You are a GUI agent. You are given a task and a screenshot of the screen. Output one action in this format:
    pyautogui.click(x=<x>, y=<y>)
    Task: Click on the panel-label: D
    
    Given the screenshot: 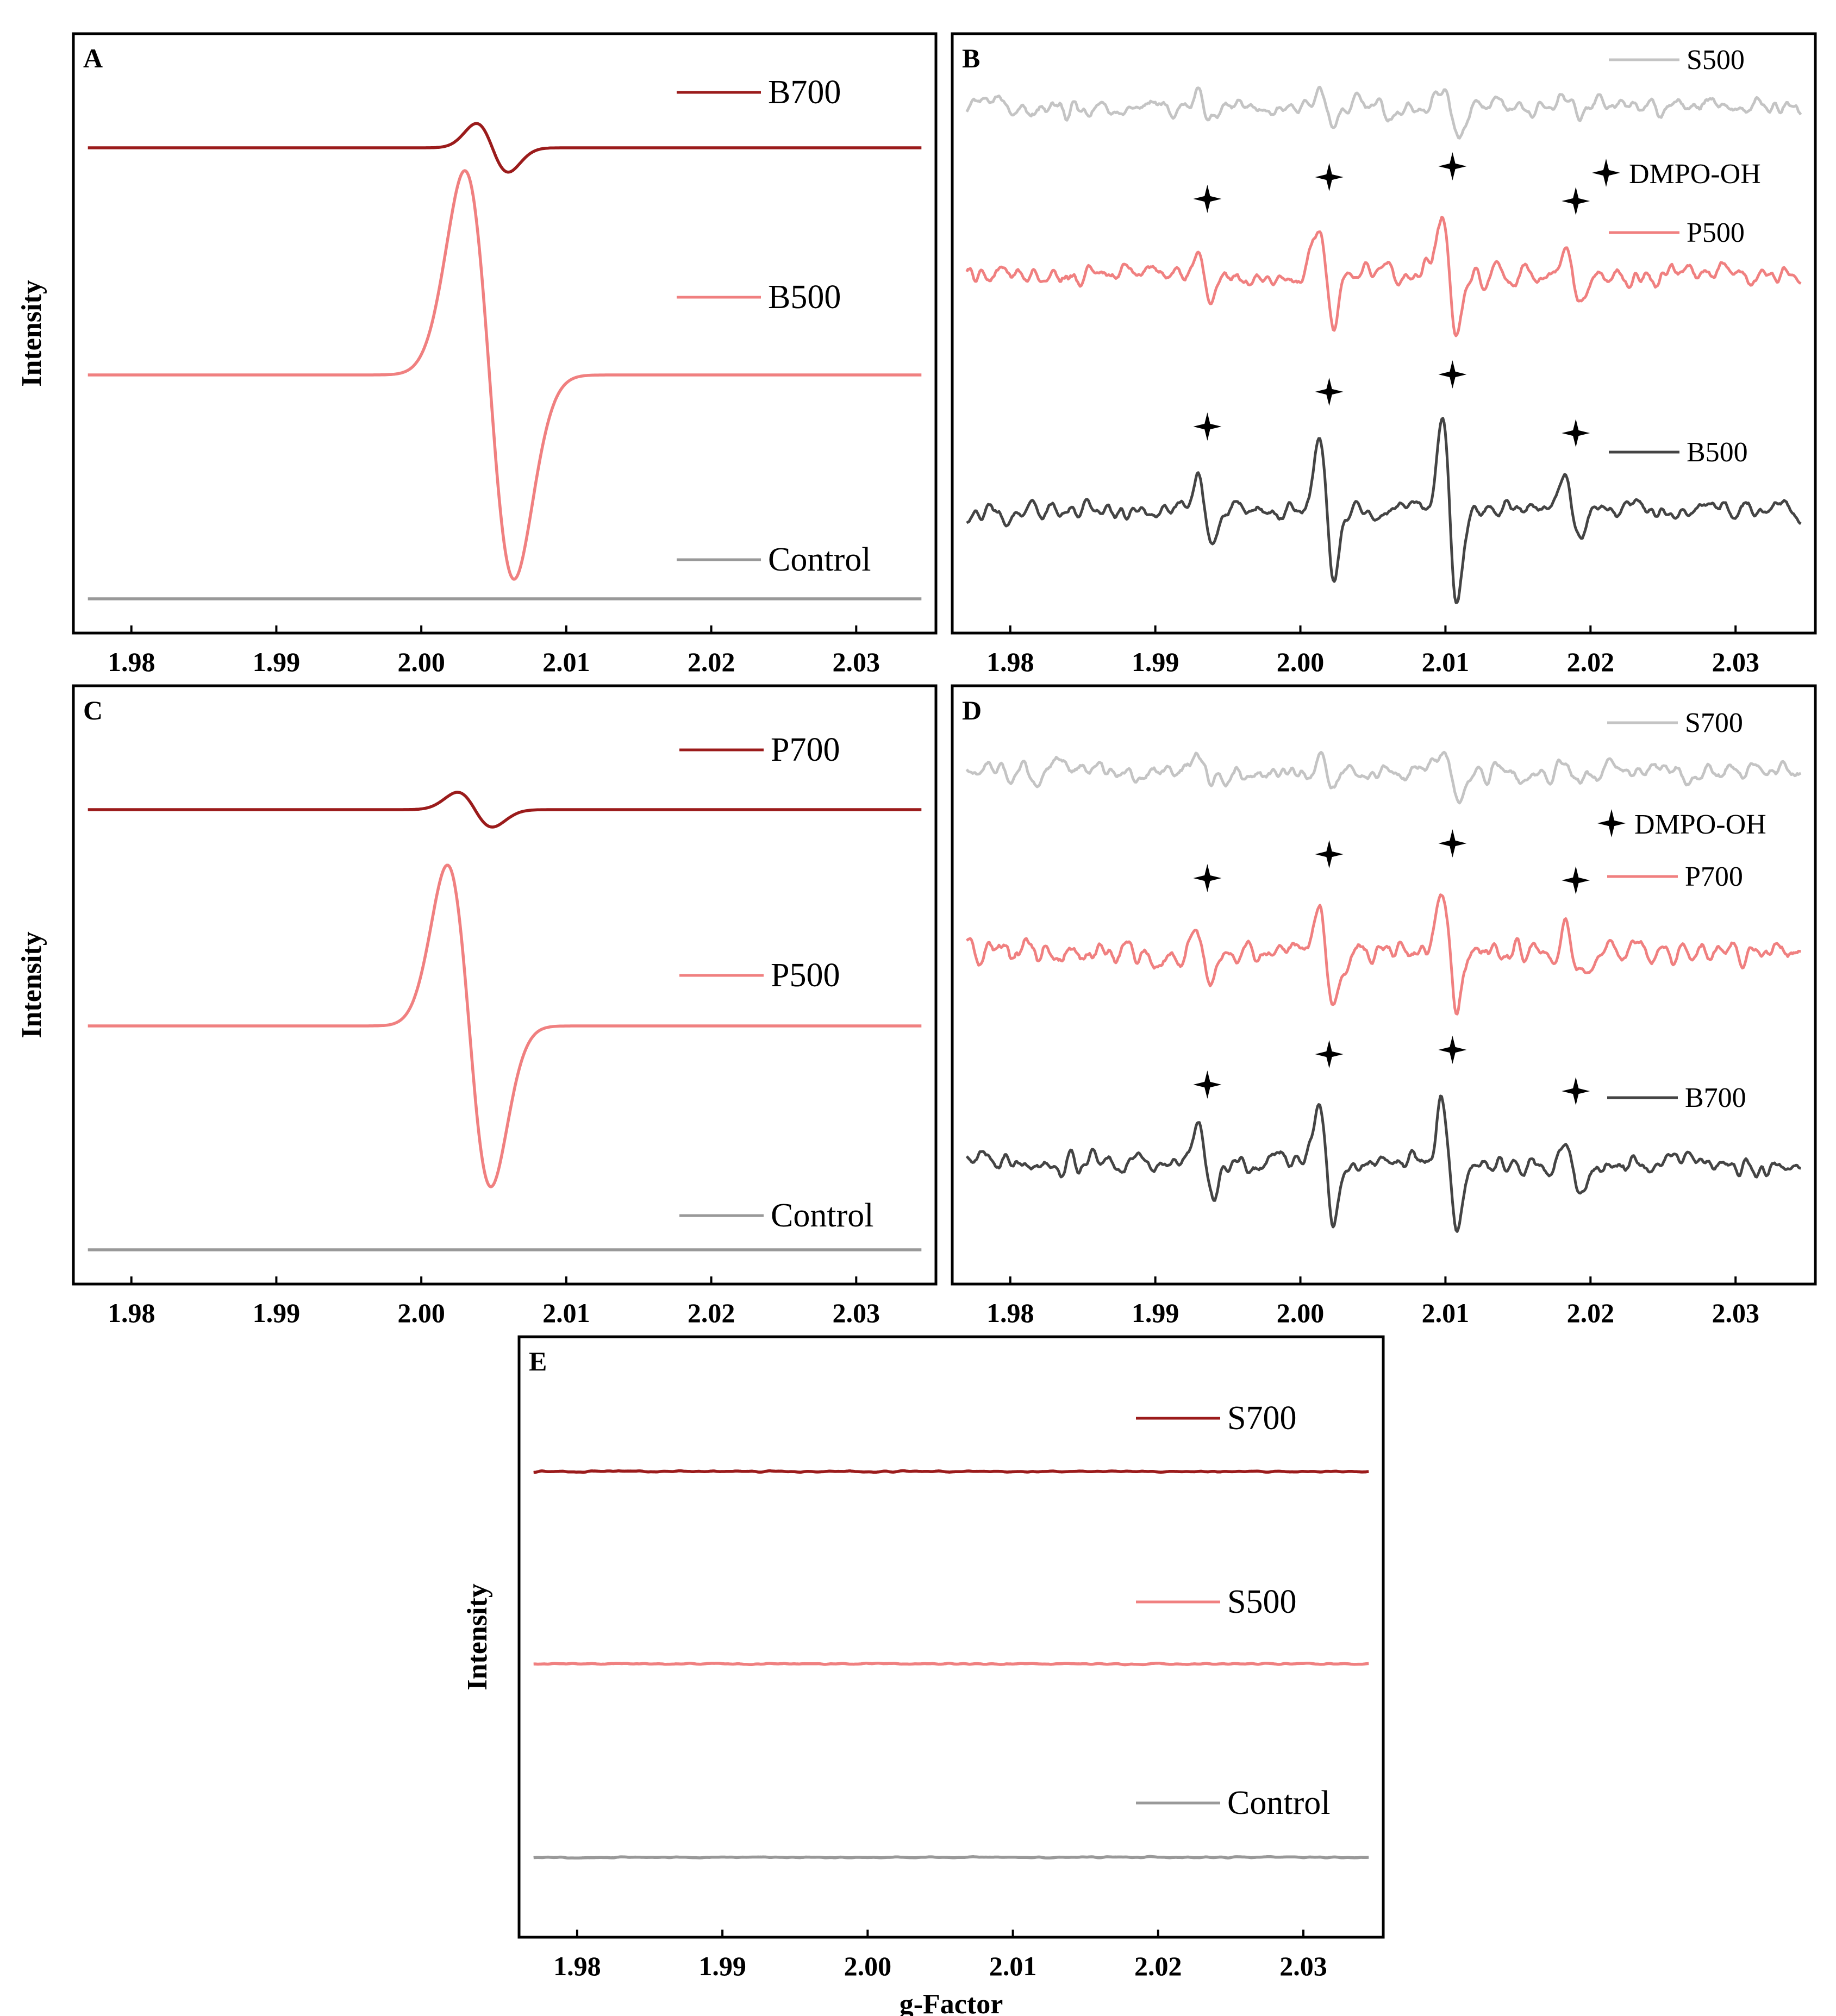 What is the action you would take?
    pyautogui.click(x=972, y=710)
    